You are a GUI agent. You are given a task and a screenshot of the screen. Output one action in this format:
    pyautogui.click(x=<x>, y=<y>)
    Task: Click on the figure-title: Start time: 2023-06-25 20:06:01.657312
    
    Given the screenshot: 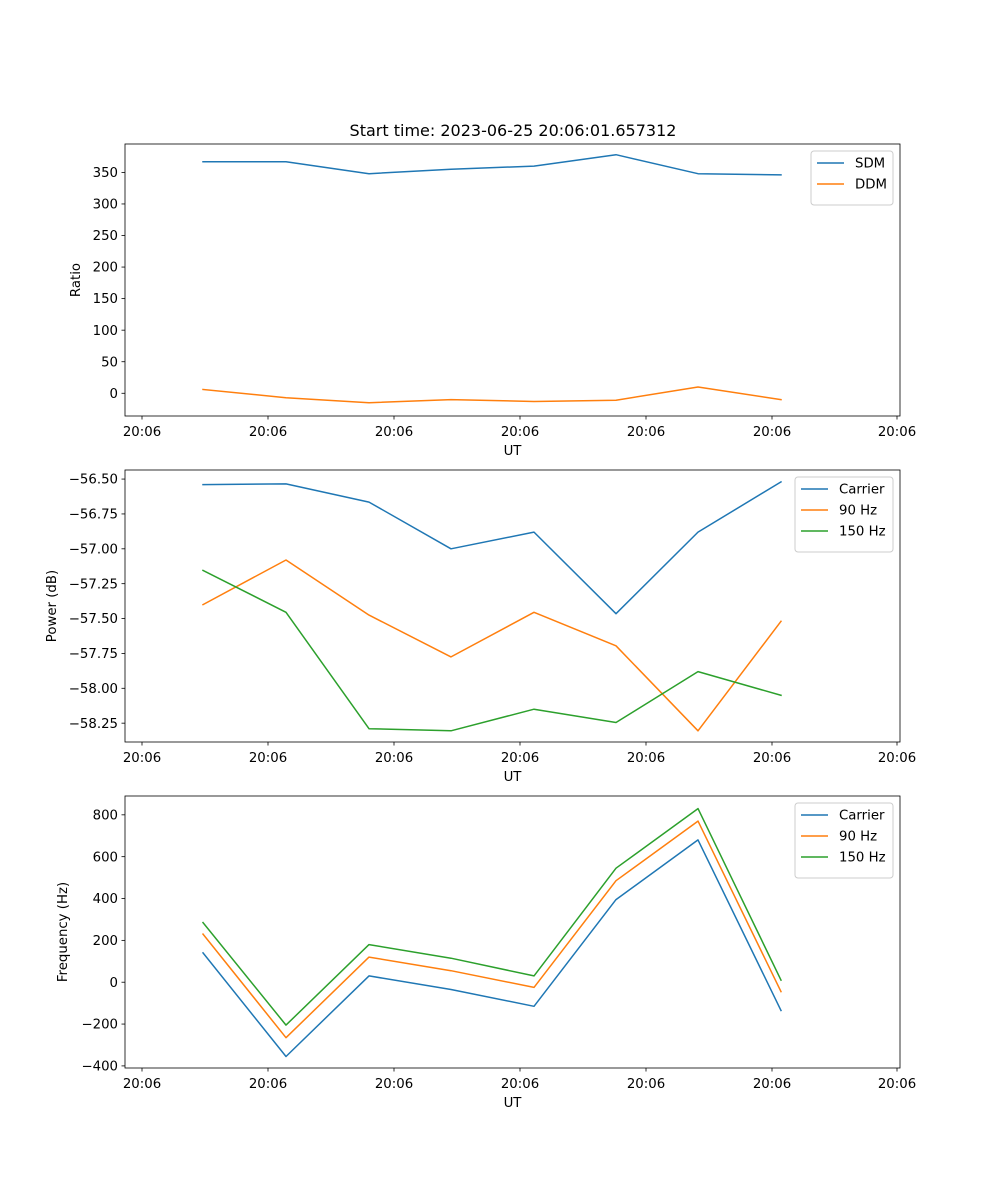 What is the action you would take?
    pyautogui.click(x=513, y=130)
    